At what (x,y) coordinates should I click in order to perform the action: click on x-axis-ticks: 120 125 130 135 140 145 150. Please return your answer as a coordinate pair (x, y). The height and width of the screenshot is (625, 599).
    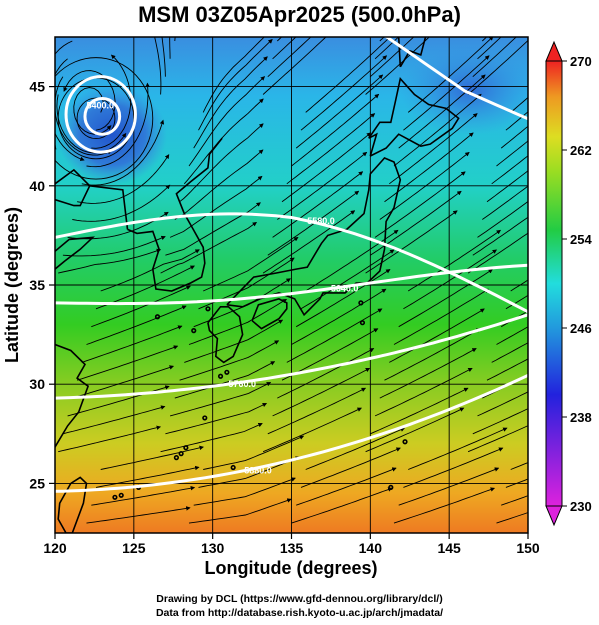
    Looking at the image, I should click on (291, 544).